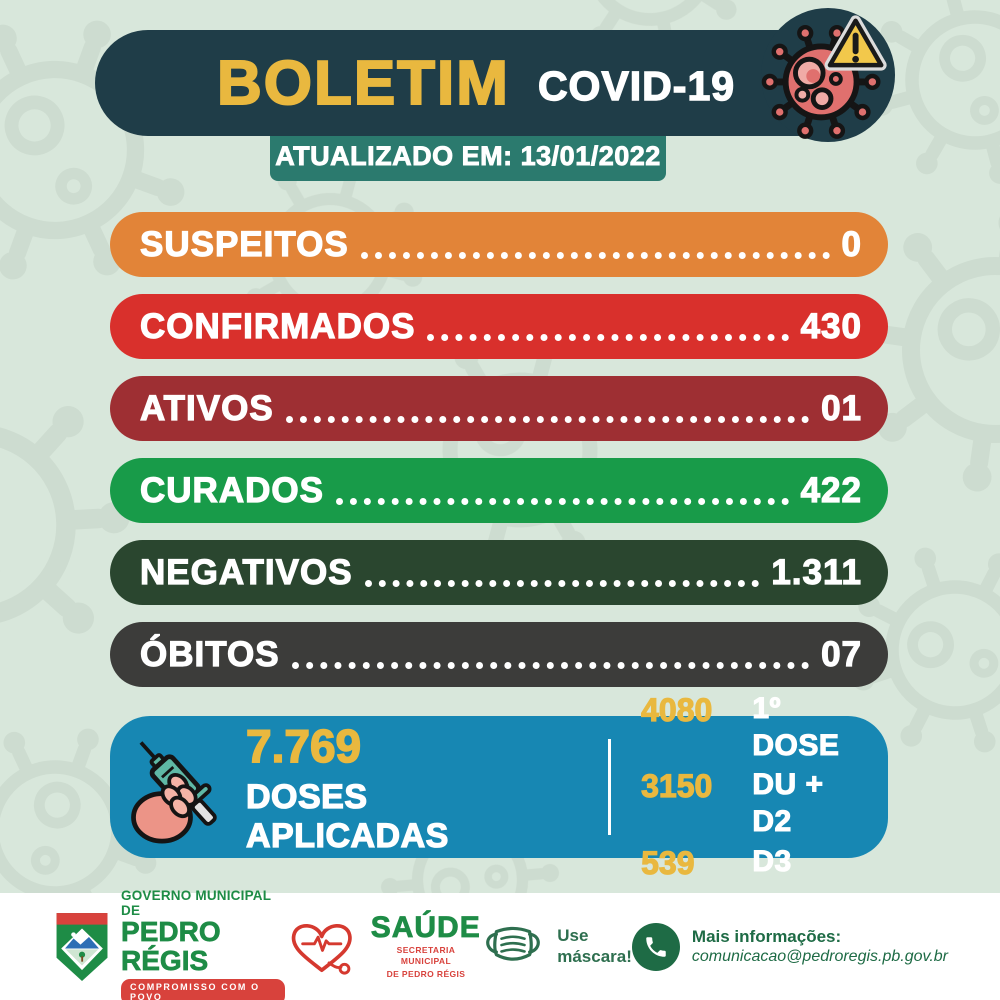 Image resolution: width=1000 pixels, height=1000 pixels. What do you see at coordinates (677, 710) in the screenshot?
I see `dose-value: 4080` at bounding box center [677, 710].